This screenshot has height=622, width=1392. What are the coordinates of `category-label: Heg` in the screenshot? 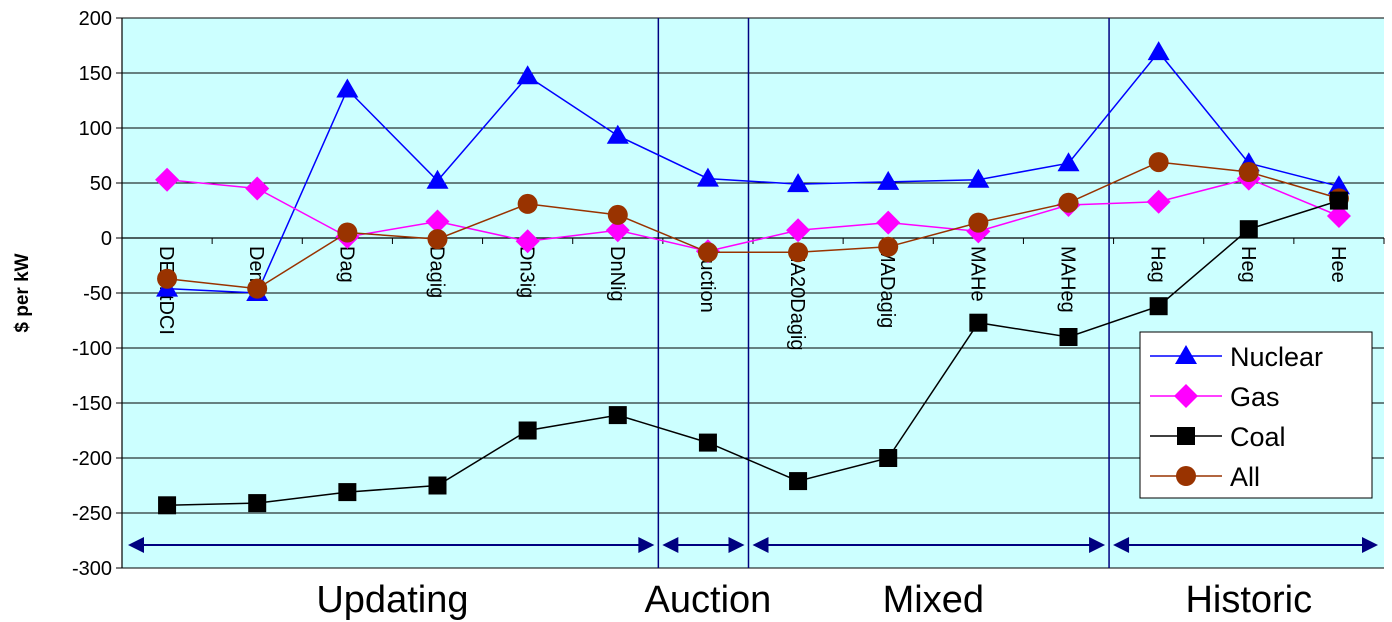 It's located at (1248, 264).